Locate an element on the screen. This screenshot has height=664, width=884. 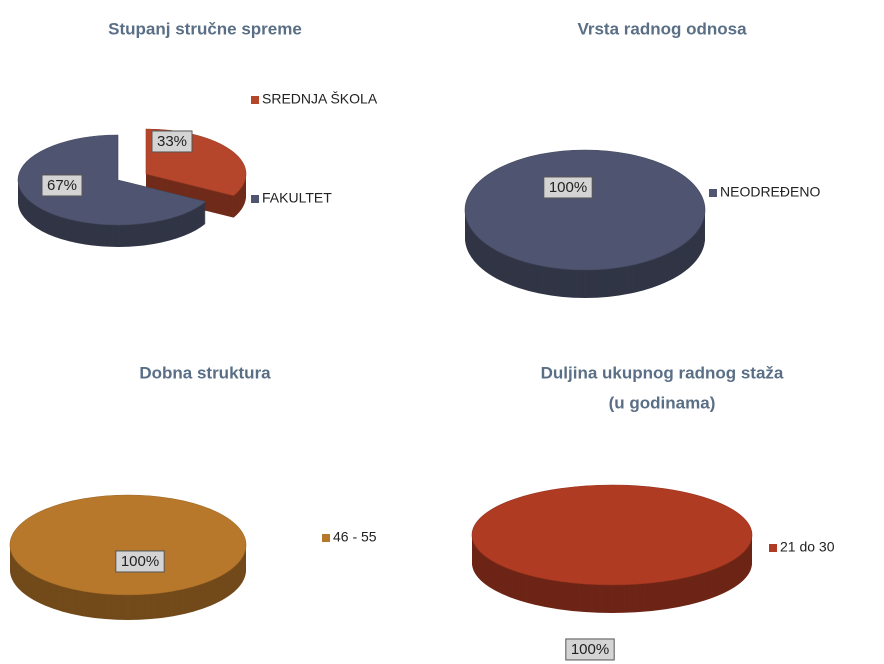
chart-title: Dobna struktura is located at coordinates (205, 372).